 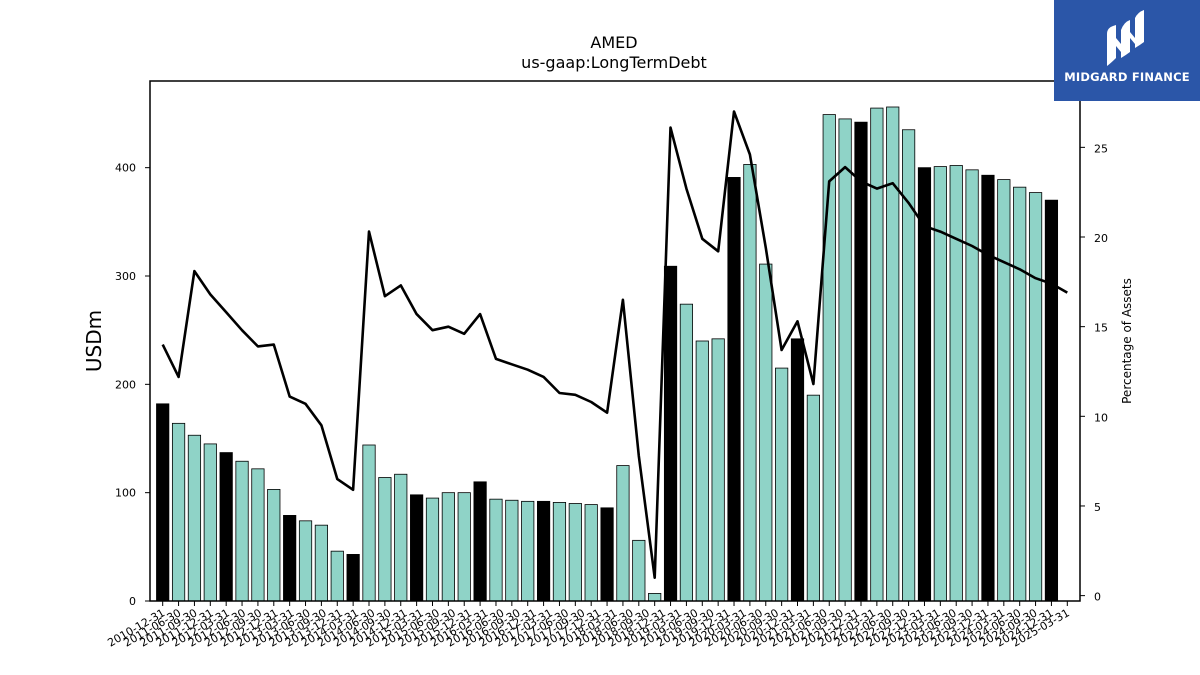 I want to click on y-tick-label-left: 300, so click(x=125, y=276).